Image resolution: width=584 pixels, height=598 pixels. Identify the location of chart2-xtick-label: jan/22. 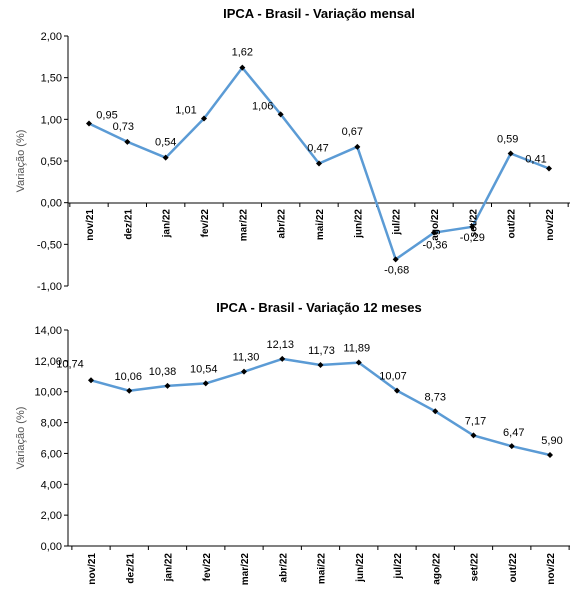
(169, 568).